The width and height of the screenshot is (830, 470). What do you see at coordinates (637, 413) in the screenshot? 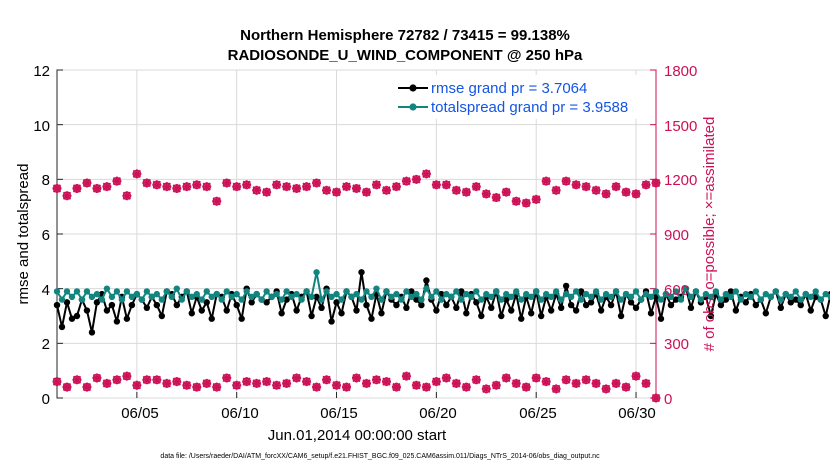
I see `x-tick-label: 06/30` at bounding box center [637, 413].